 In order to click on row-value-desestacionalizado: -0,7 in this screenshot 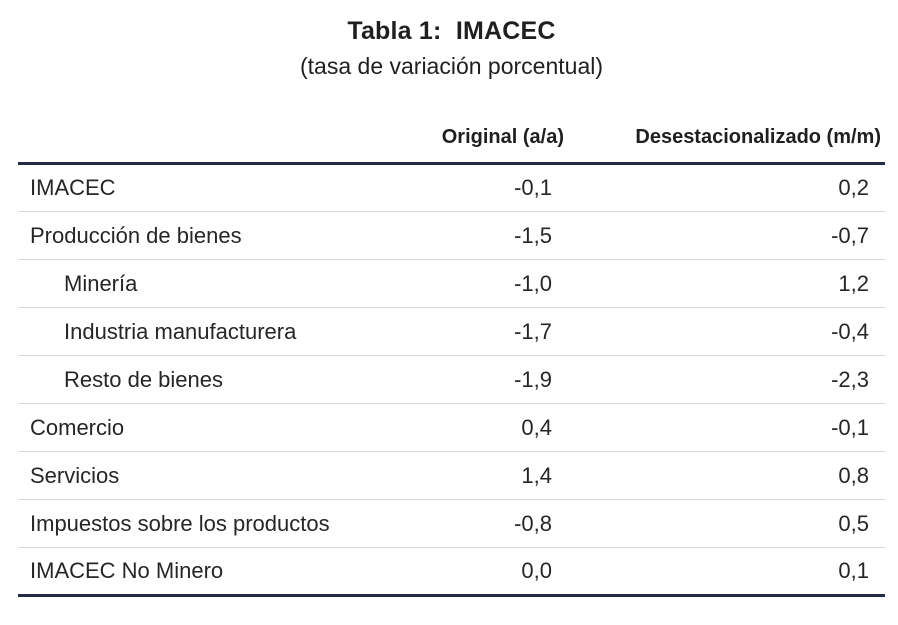, I will do `click(726, 236)`.